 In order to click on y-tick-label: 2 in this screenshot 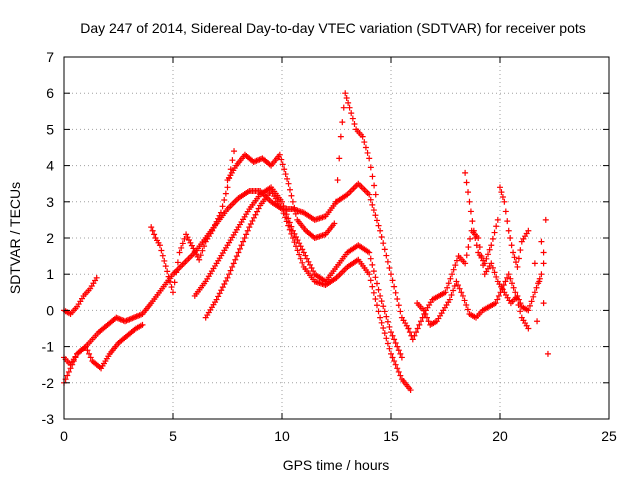, I will do `click(50, 238)`.